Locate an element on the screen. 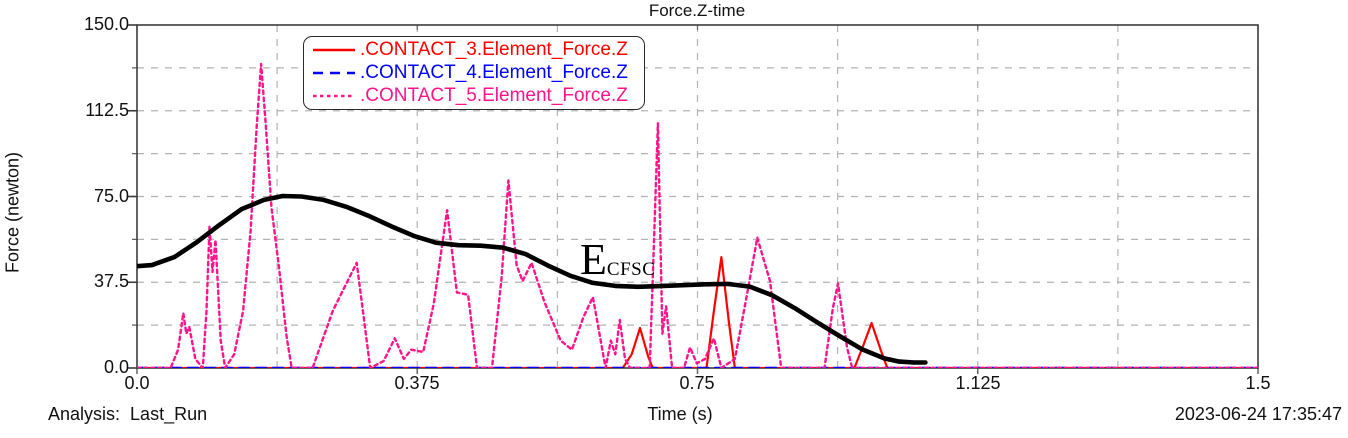 This screenshot has width=1348, height=438. y-tick-label: 150.0 is located at coordinates (106, 24).